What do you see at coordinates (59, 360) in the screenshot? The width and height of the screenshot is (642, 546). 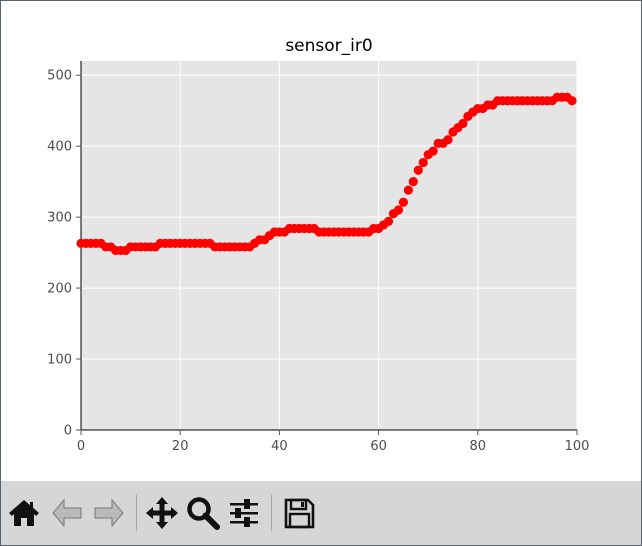 I see `y-tick-label: 100` at bounding box center [59, 360].